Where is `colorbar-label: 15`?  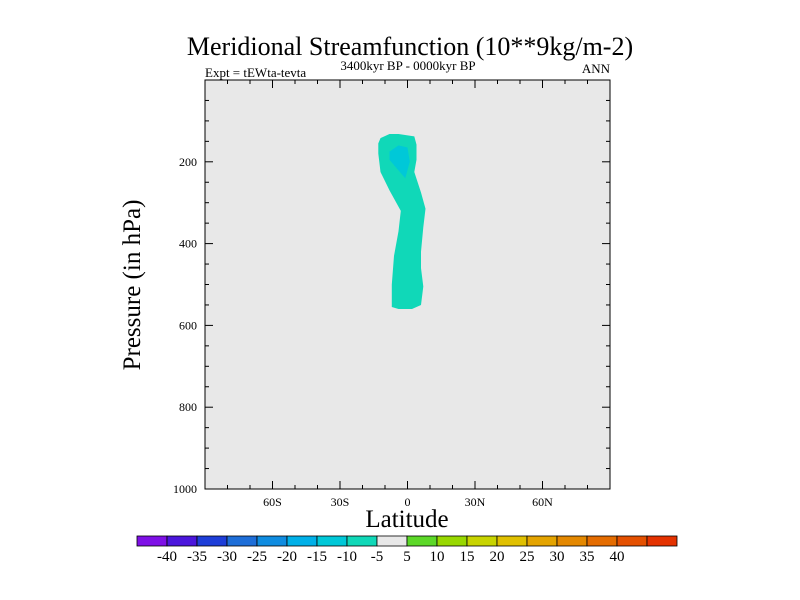 colorbar-label: 15 is located at coordinates (467, 557).